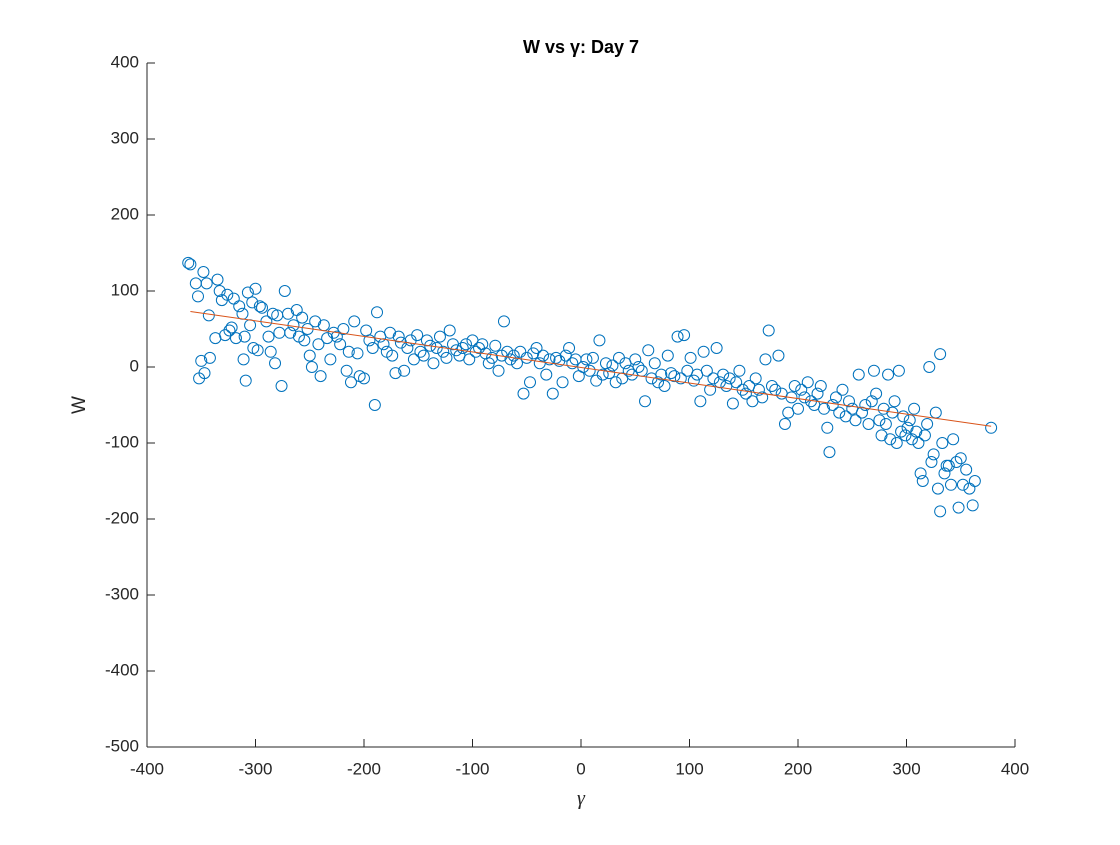 The height and width of the screenshot is (845, 1120). I want to click on x-tick-label: -200, so click(364, 768).